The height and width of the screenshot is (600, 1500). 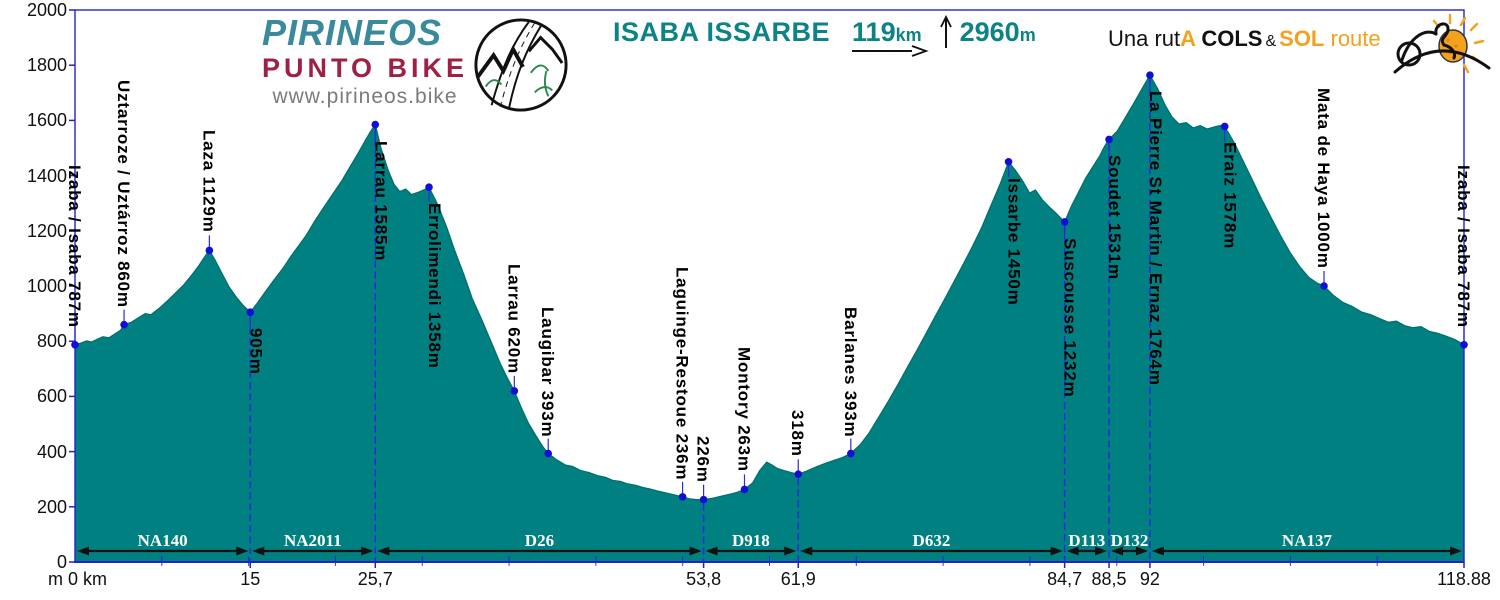 I want to click on distance-arrow-icon, so click(x=890, y=51).